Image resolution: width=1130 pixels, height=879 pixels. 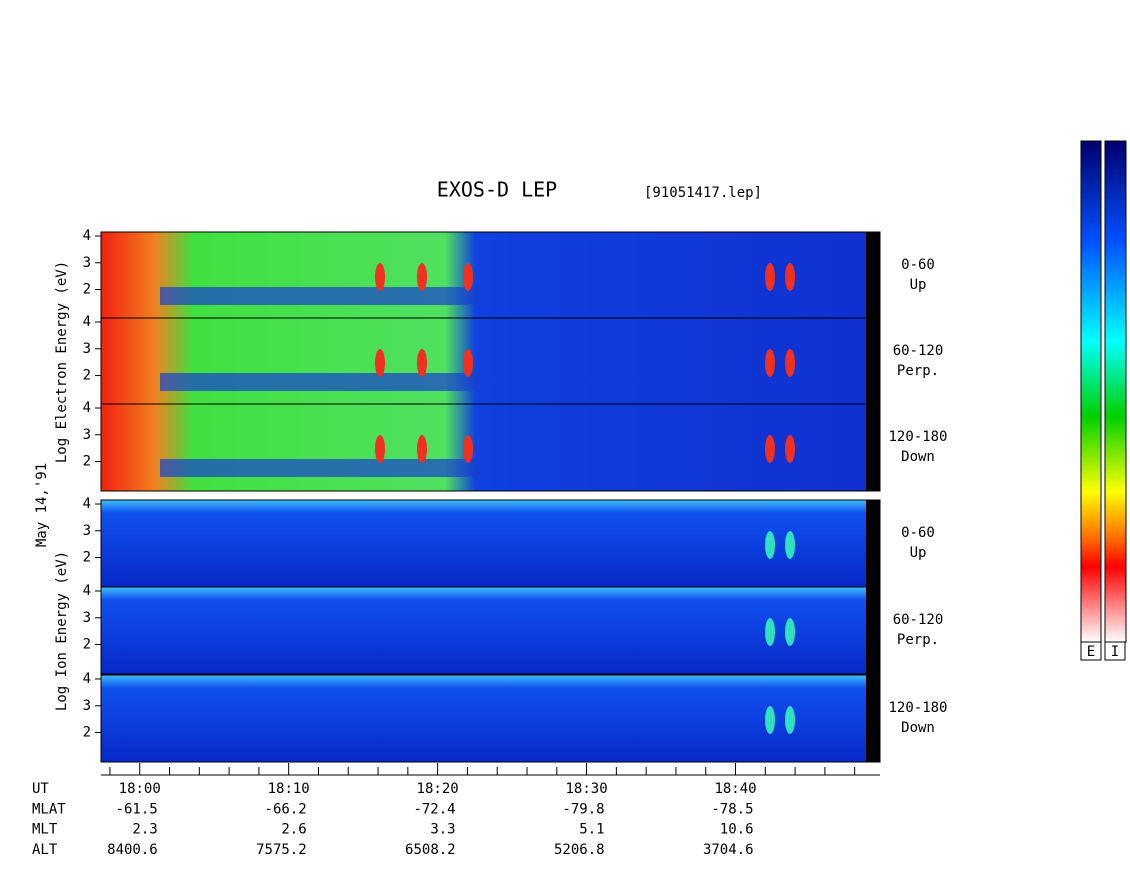 What do you see at coordinates (289, 789) in the screenshot?
I see `x-tick-label: 18:10` at bounding box center [289, 789].